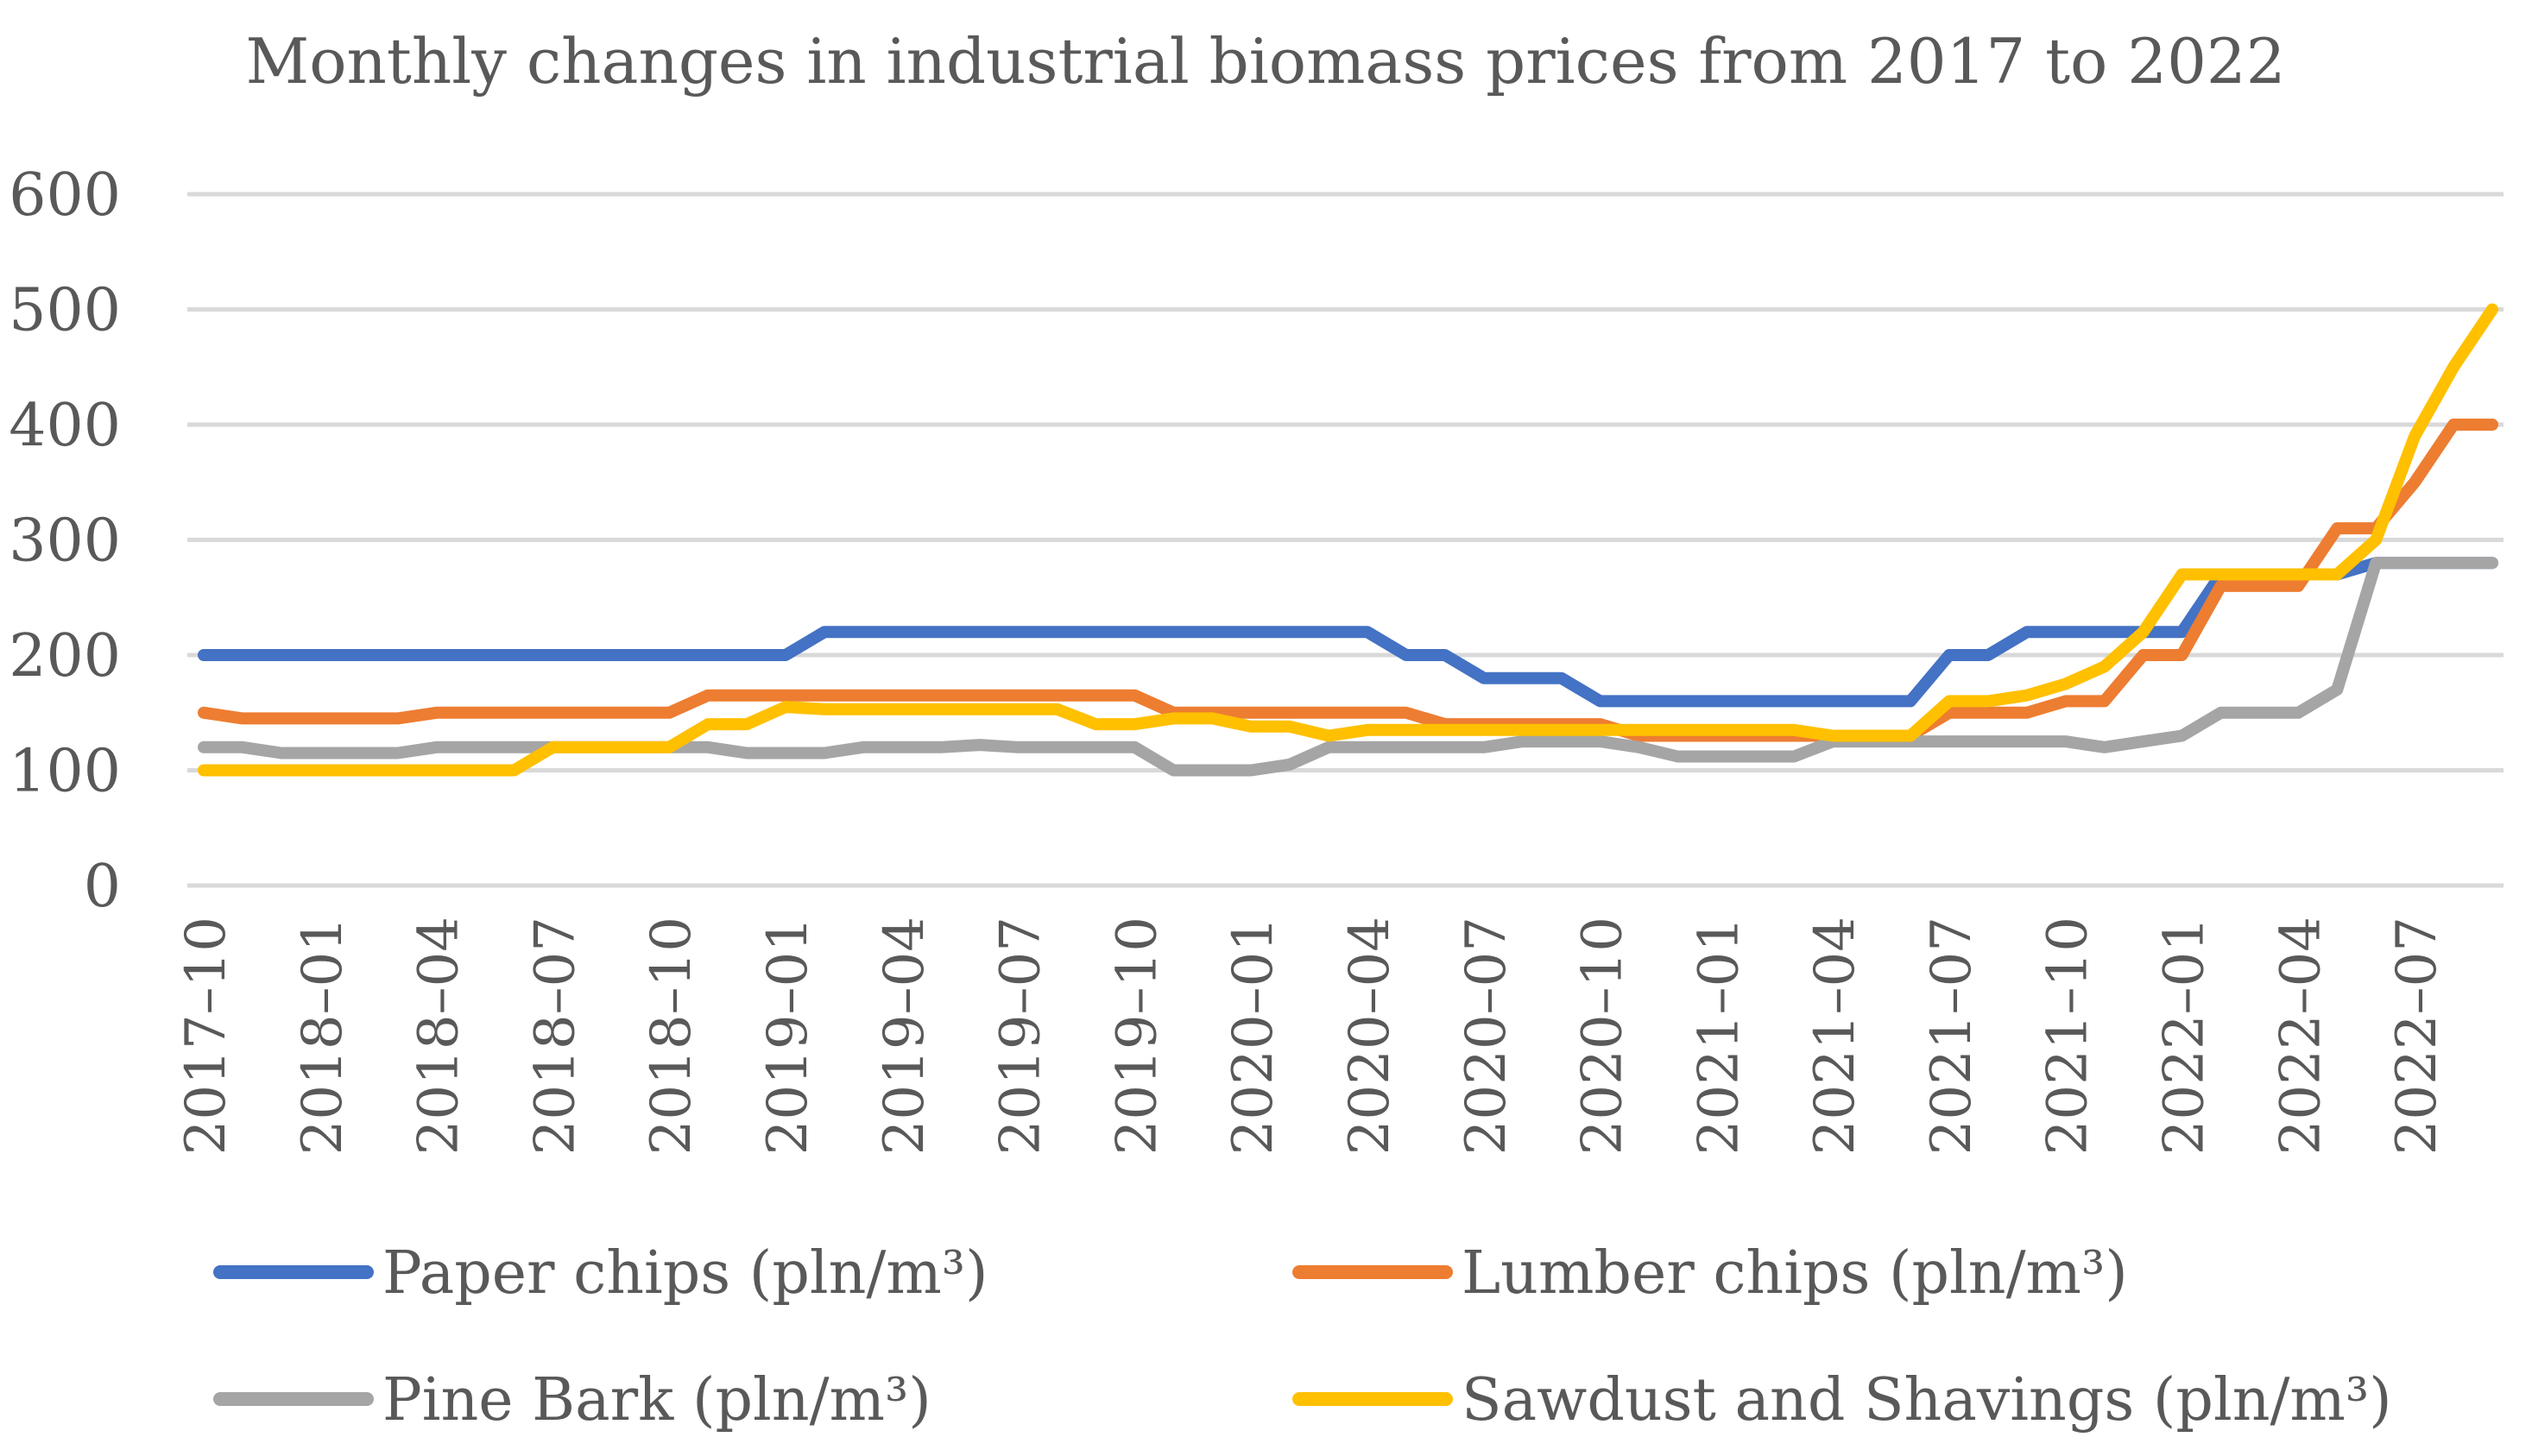 The image size is (2532, 1456). Describe the element at coordinates (672, 1036) in the screenshot. I see `x-tick-label: 2018–10` at that location.